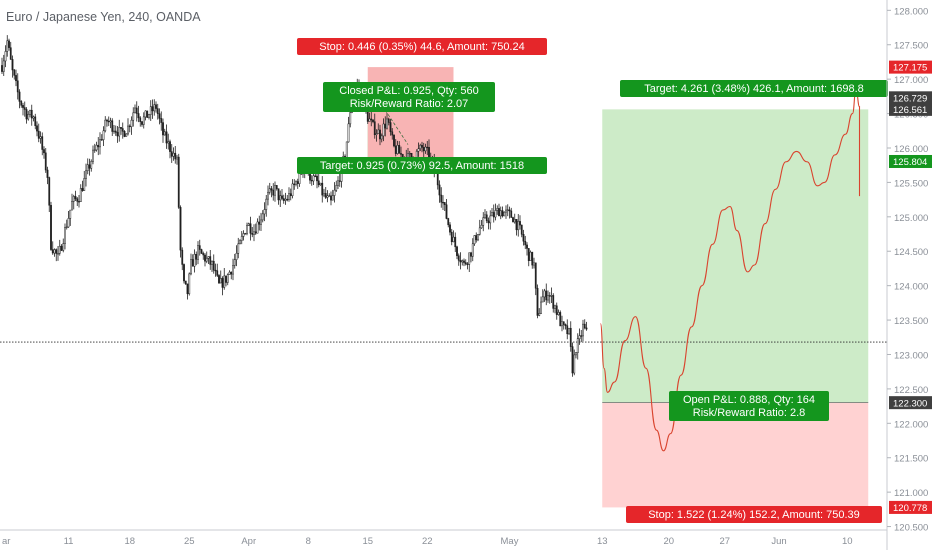 The height and width of the screenshot is (555, 932). What do you see at coordinates (189, 541) in the screenshot?
I see `time-tick-label: 25` at bounding box center [189, 541].